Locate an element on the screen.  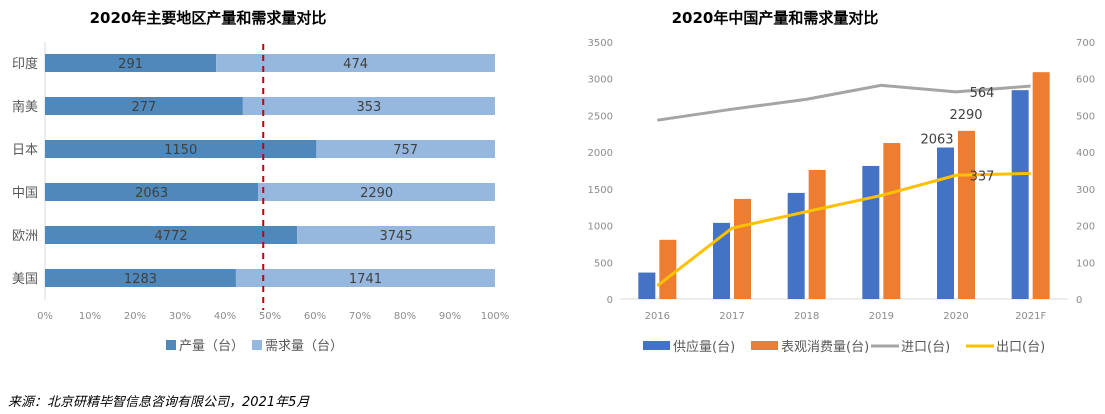
y-left-tick-label: 500 is located at coordinates (603, 263).